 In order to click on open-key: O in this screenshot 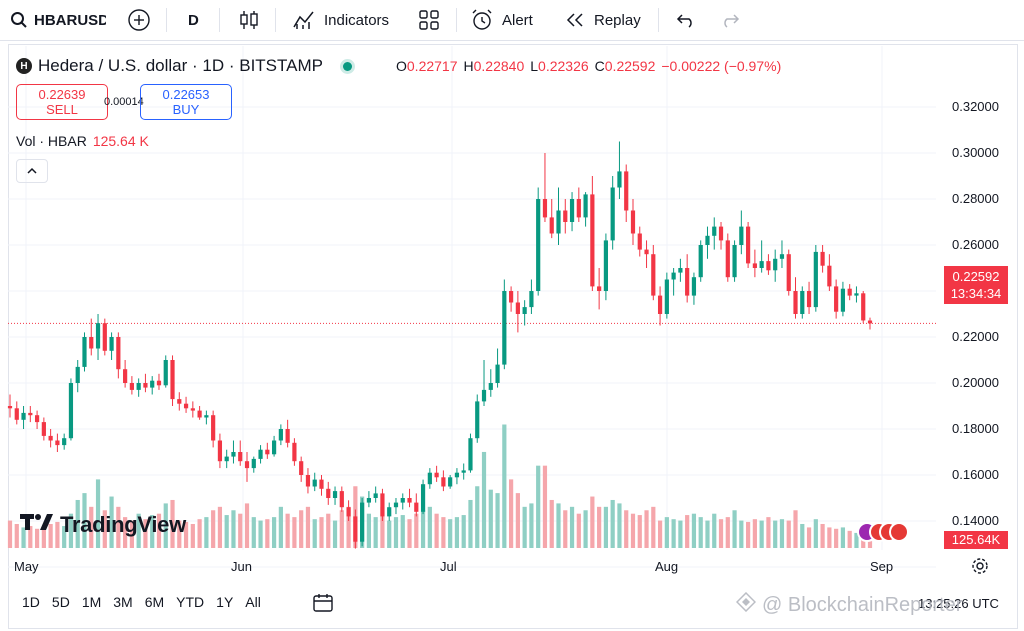, I will do `click(401, 66)`.